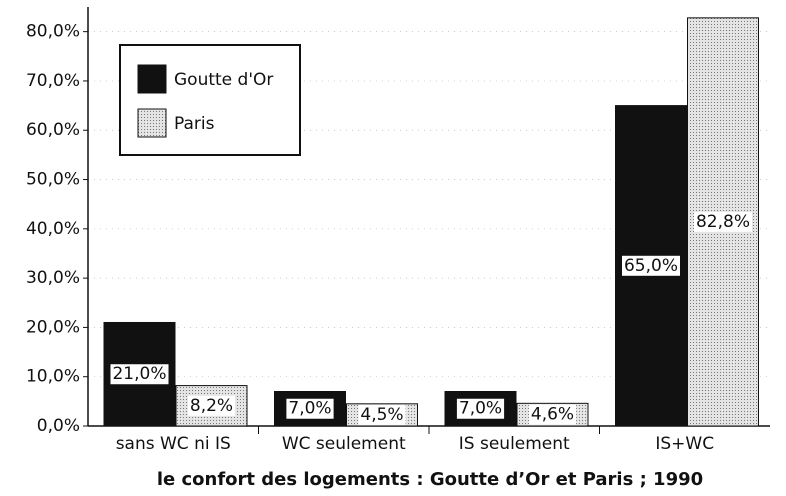 This screenshot has width=786, height=496. What do you see at coordinates (53, 229) in the screenshot?
I see `y-tick-label: 40,0%` at bounding box center [53, 229].